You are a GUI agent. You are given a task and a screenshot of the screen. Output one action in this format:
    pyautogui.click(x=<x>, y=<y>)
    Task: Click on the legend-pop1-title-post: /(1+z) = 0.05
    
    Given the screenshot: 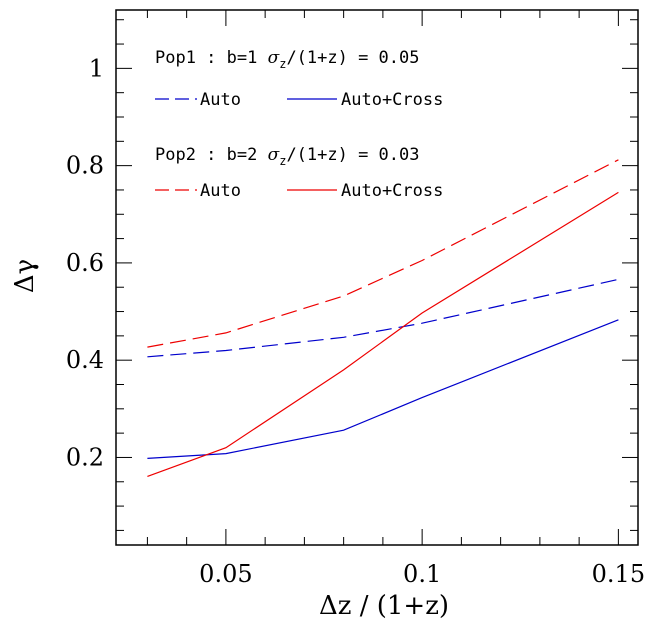 What is the action you would take?
    pyautogui.click(x=352, y=58)
    